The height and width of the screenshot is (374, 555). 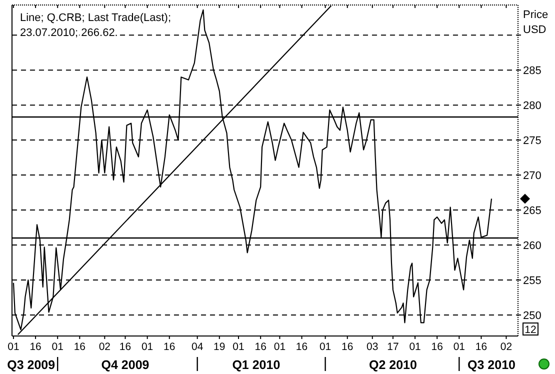 What do you see at coordinates (532, 106) in the screenshot?
I see `y-tick-label: 280` at bounding box center [532, 106].